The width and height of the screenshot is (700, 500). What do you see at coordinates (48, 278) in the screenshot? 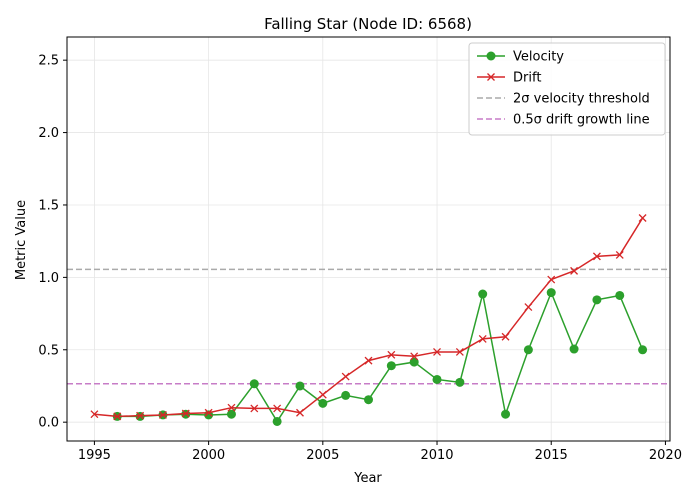
I see `y-tick-label: 1.0` at bounding box center [48, 278].